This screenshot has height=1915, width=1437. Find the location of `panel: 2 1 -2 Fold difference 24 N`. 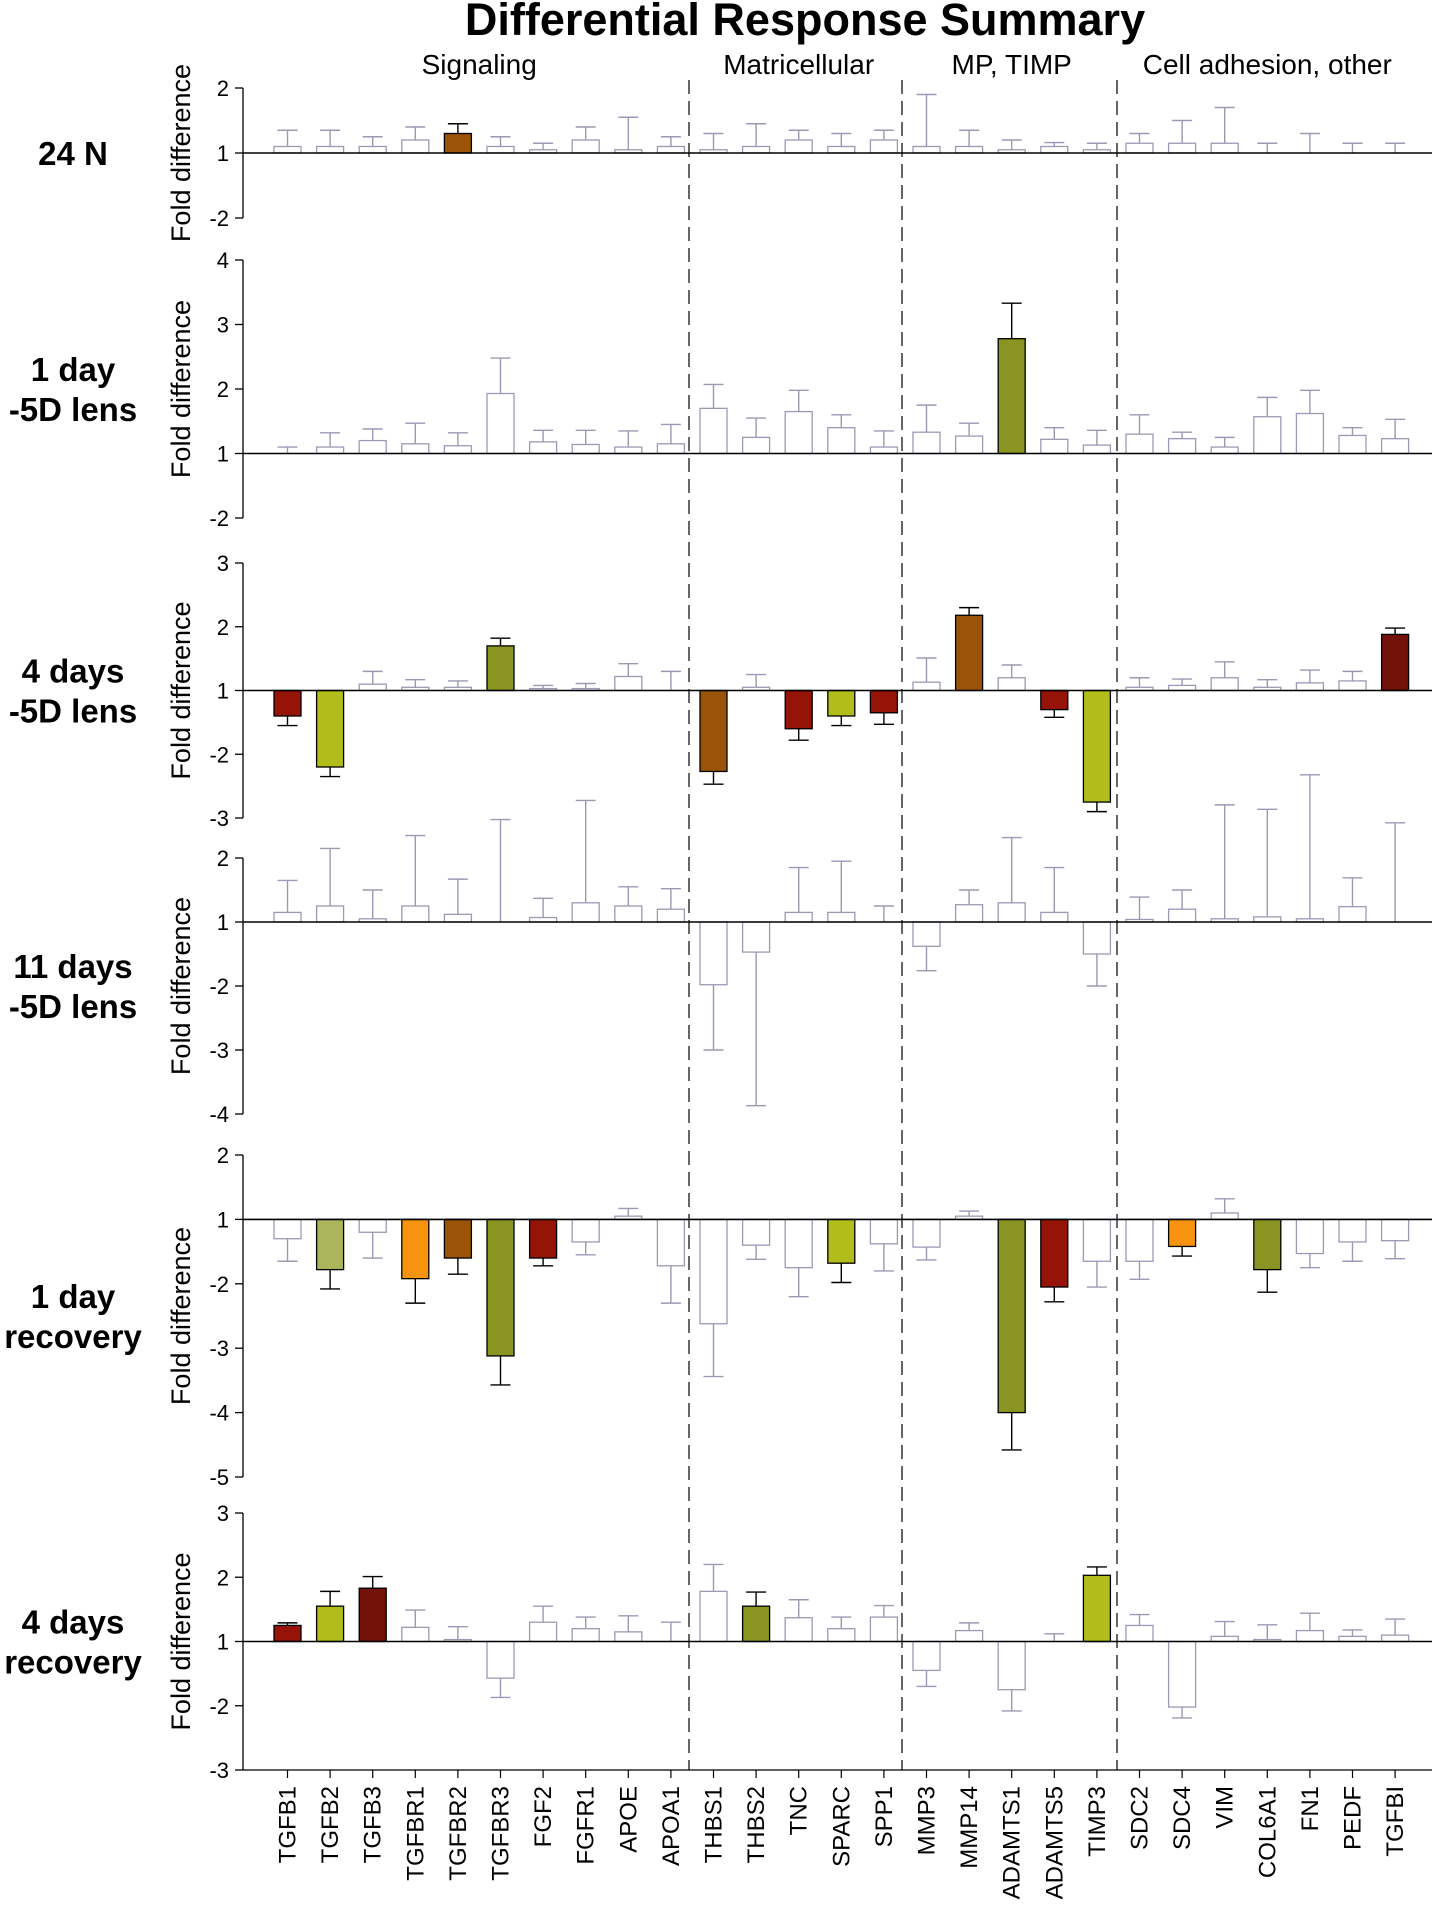

panel: 2 1 -2 Fold difference 24 N is located at coordinates (735, 153).